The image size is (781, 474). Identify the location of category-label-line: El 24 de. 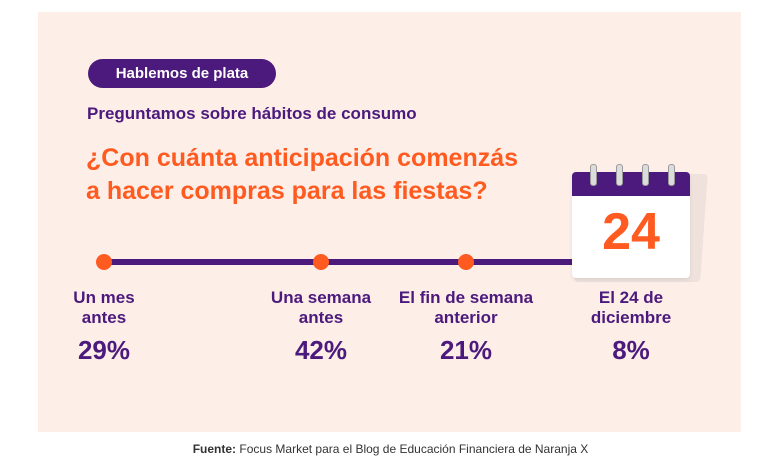
(631, 297).